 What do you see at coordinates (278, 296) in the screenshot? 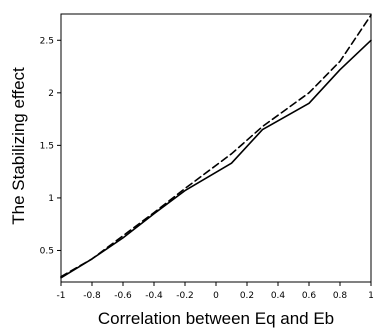
I see `x-tick-label: 0.4` at bounding box center [278, 296].